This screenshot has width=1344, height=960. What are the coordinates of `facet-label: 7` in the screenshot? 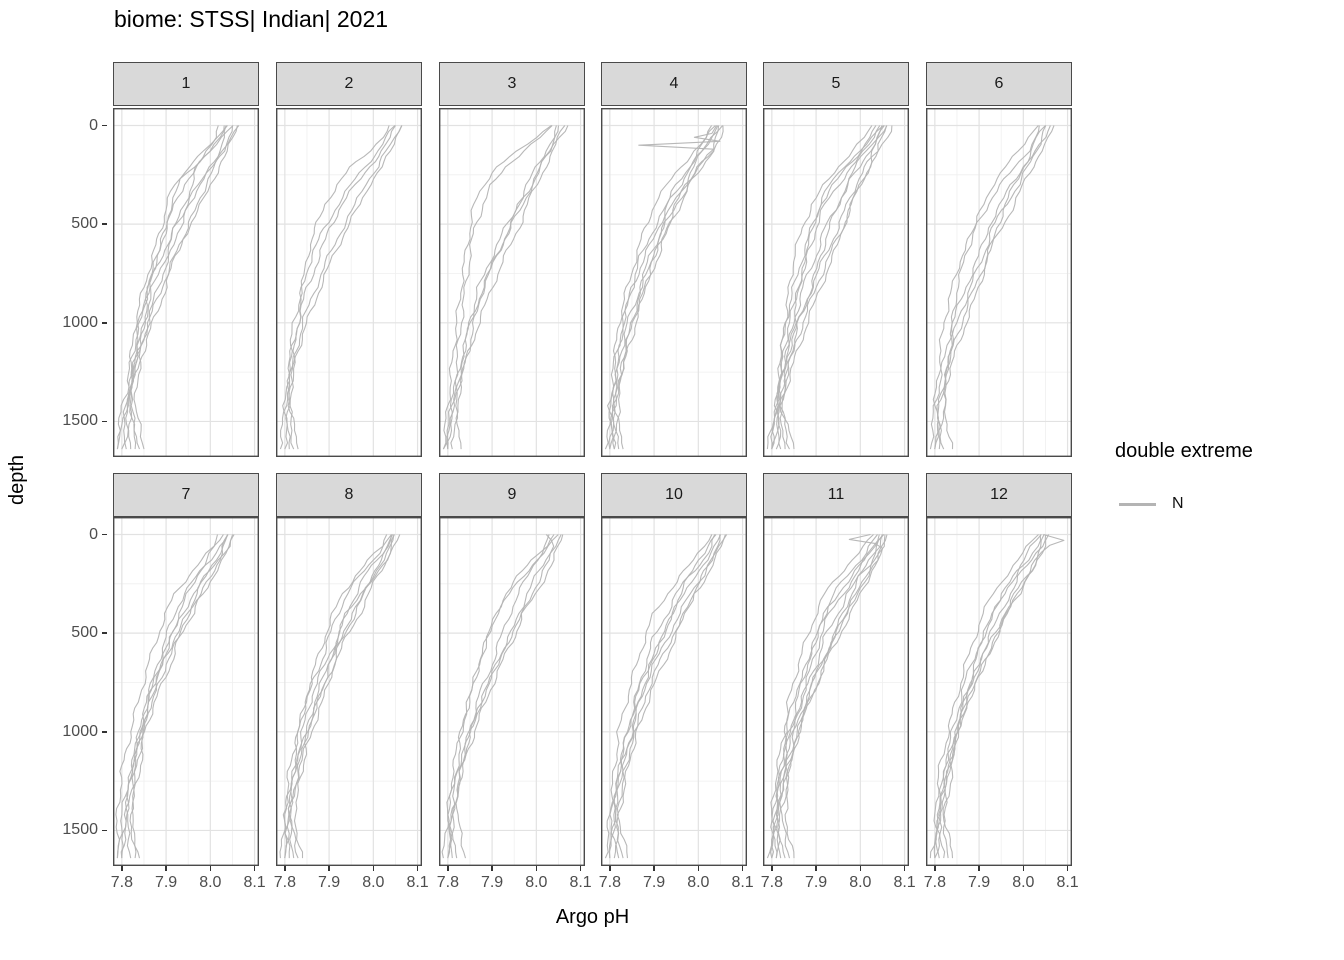 It's located at (186, 494).